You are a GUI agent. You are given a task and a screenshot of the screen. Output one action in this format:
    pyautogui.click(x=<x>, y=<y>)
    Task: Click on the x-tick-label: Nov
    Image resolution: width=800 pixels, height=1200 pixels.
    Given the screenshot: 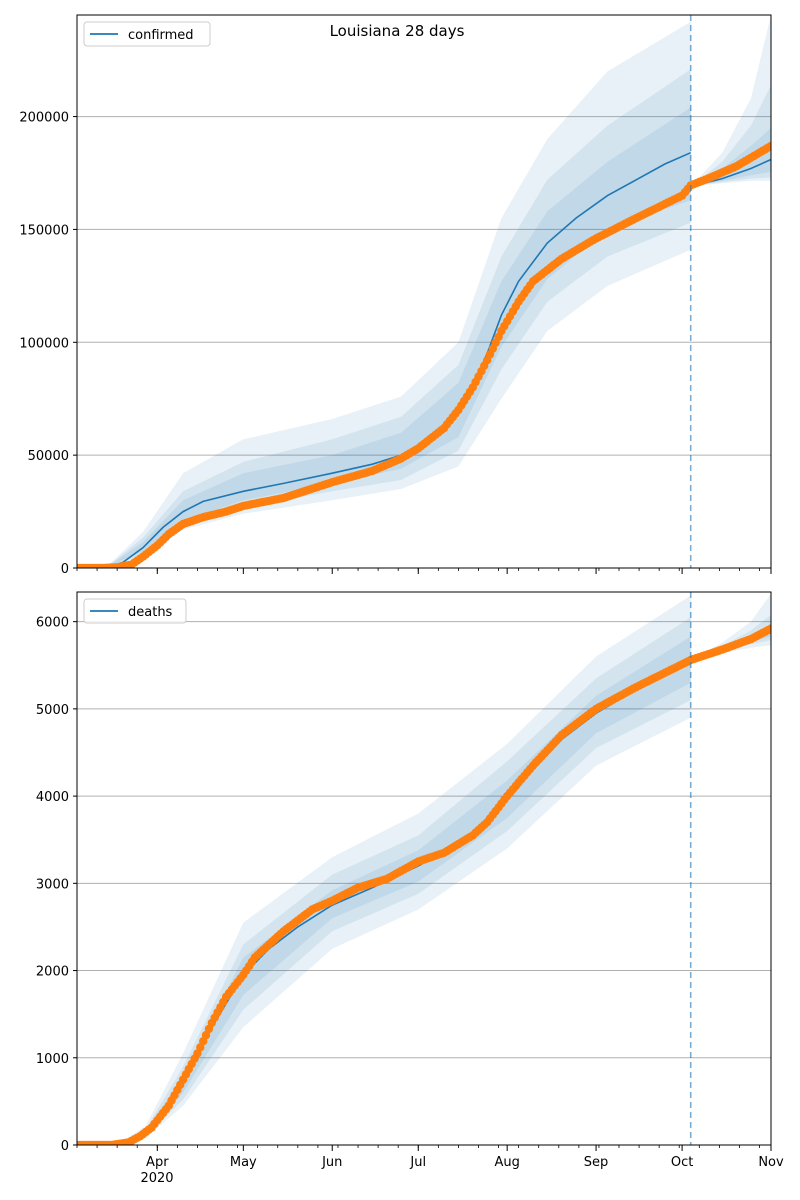 What is the action you would take?
    pyautogui.click(x=771, y=1162)
    